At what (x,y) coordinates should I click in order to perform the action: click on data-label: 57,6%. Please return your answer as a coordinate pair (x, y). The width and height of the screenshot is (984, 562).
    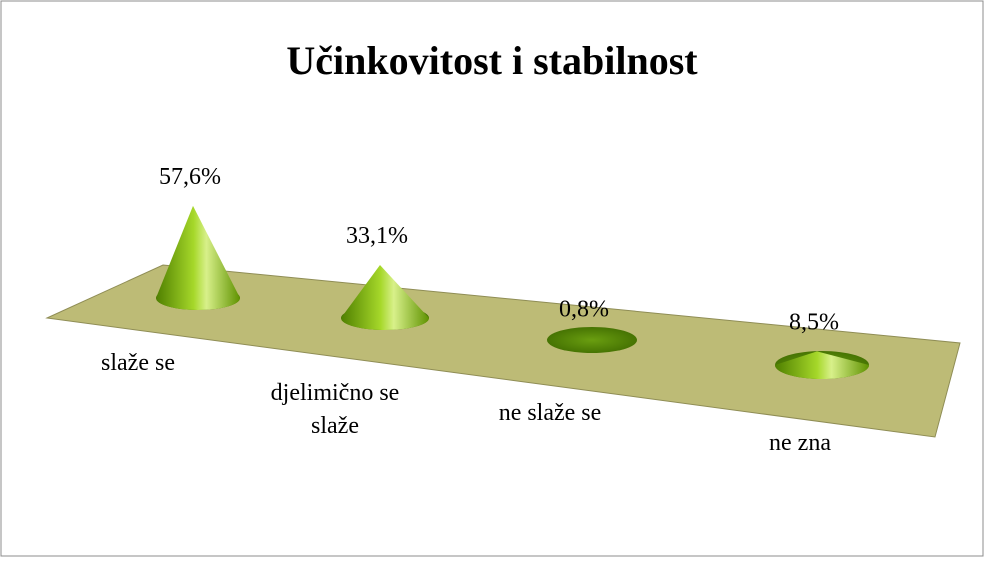
    Looking at the image, I should click on (190, 177).